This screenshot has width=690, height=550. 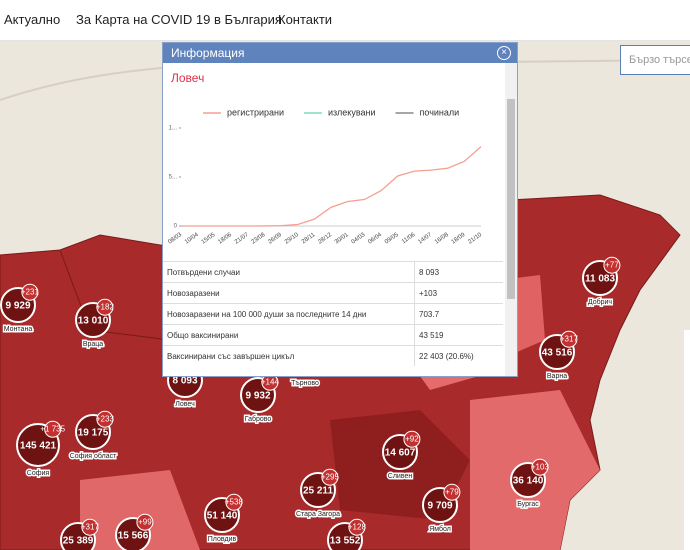 I want to click on table-cell: 43 519, so click(x=458, y=335).